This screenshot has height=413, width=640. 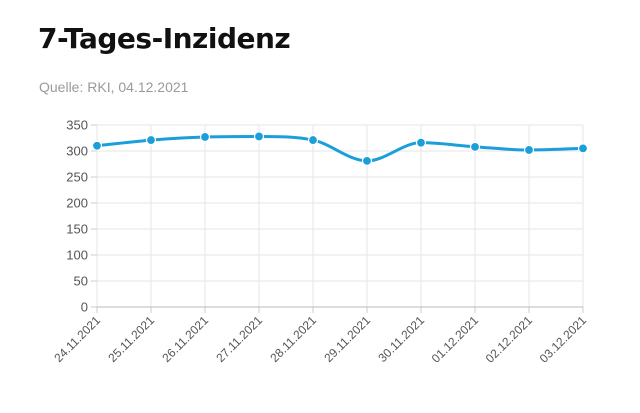 I want to click on ytick-label: 200, so click(x=77, y=203).